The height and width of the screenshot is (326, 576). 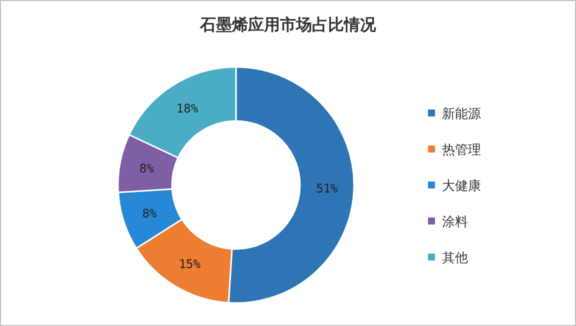 I want to click on legend-label: 涂料, so click(x=455, y=222).